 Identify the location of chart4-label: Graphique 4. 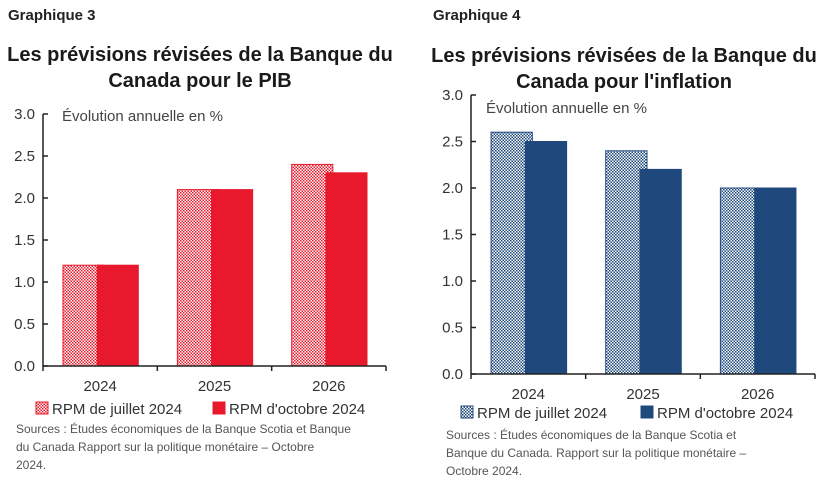
(477, 15).